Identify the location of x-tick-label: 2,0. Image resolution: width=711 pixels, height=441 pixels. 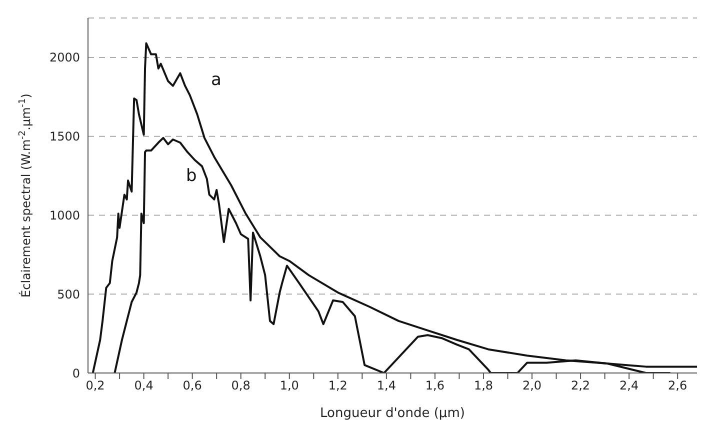
(532, 385).